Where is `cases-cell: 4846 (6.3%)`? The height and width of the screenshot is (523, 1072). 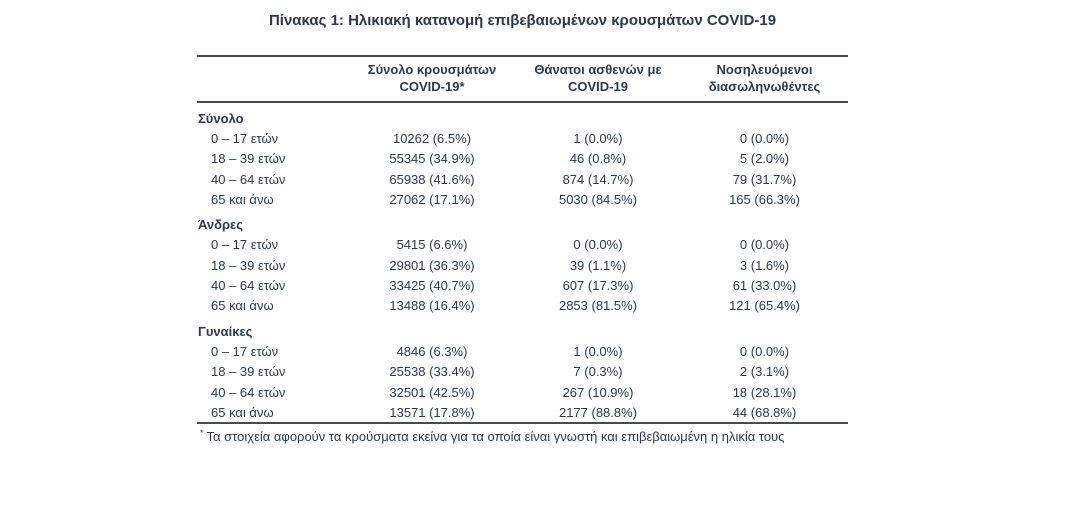
cases-cell: 4846 (6.3%) is located at coordinates (432, 351).